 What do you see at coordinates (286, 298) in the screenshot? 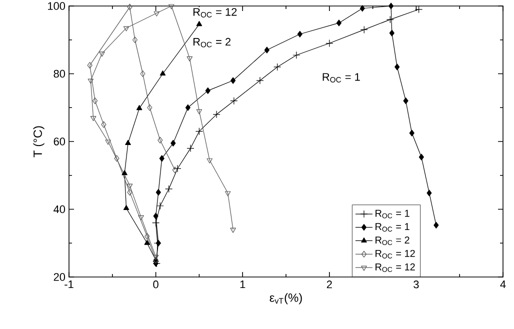
I see `x-axis-title: ε$_{vT}$(%)` at bounding box center [286, 298].